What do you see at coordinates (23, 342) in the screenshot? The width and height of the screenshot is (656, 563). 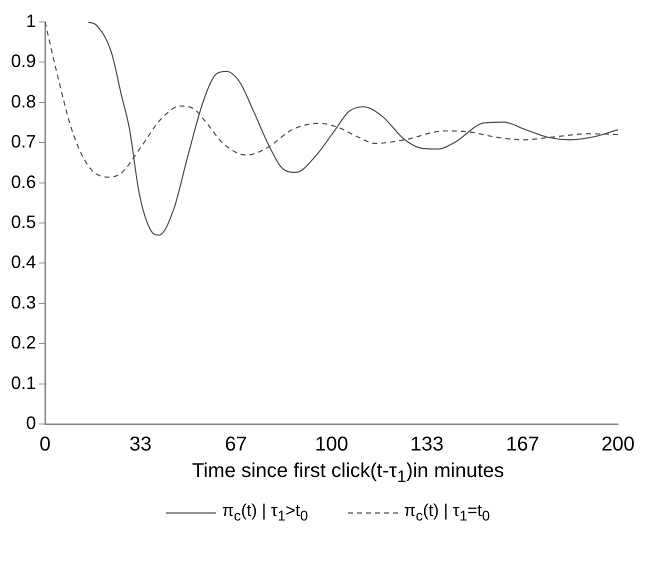 I see `y-tick-label: 0.2` at bounding box center [23, 342].